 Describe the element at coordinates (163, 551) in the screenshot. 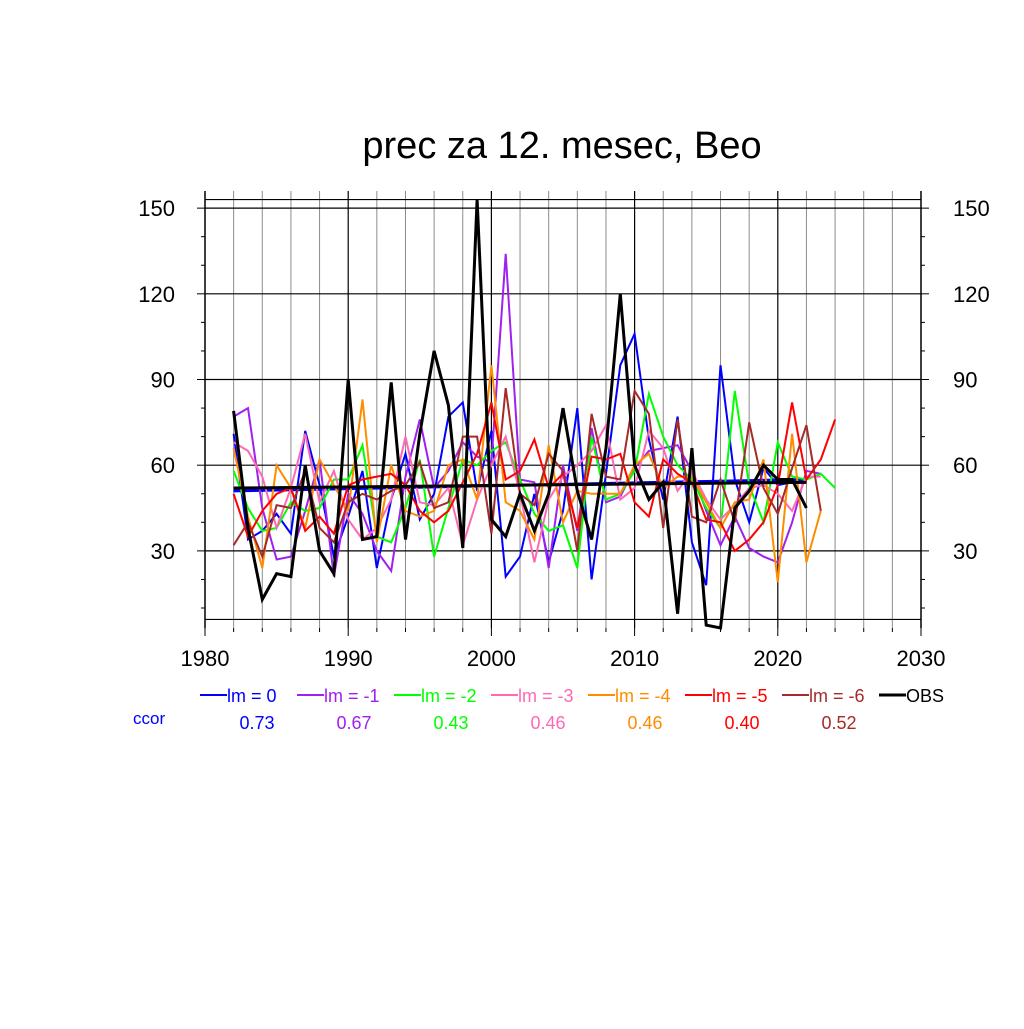

I see `y-tick-label-left: 30` at that location.